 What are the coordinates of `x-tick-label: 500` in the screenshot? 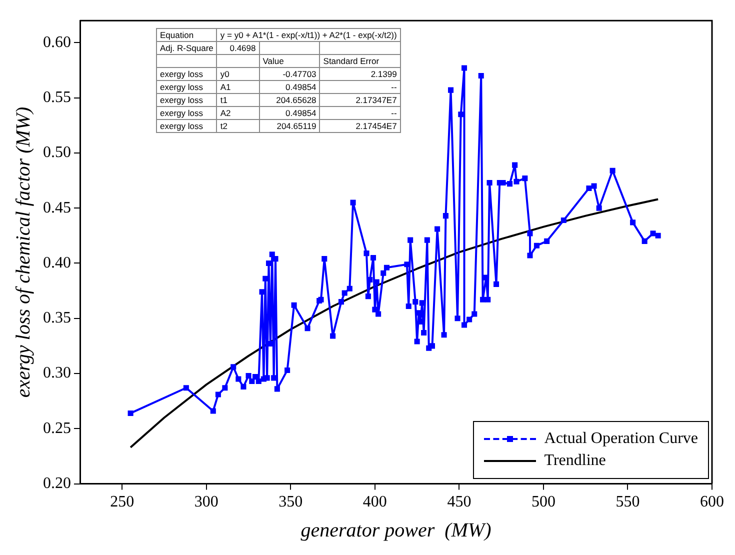 It's located at (543, 502).